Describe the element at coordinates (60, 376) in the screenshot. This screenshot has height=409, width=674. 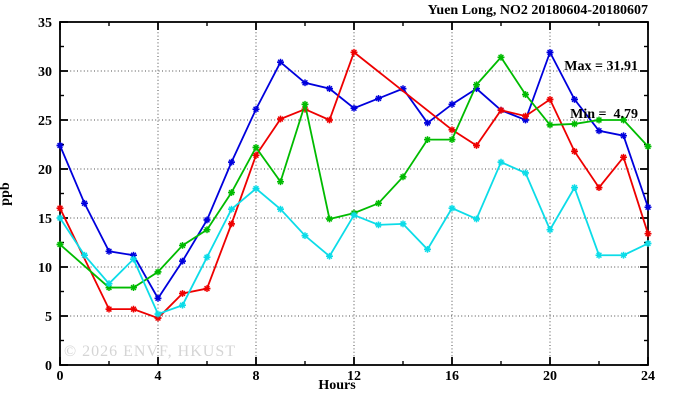
I see `x-tick-label: 0` at that location.